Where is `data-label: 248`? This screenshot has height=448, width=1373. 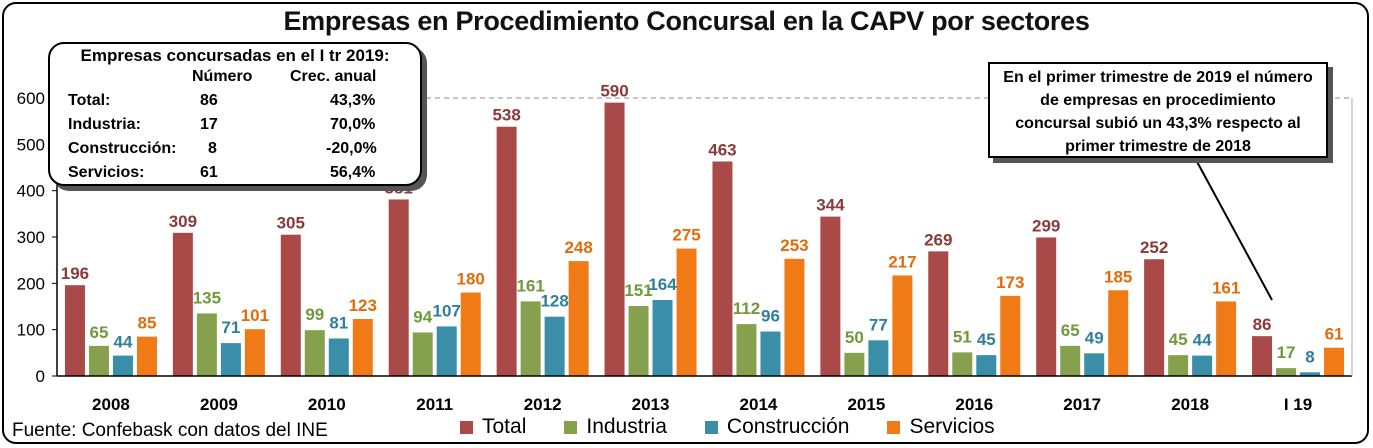
data-label: 248 is located at coordinates (578, 247).